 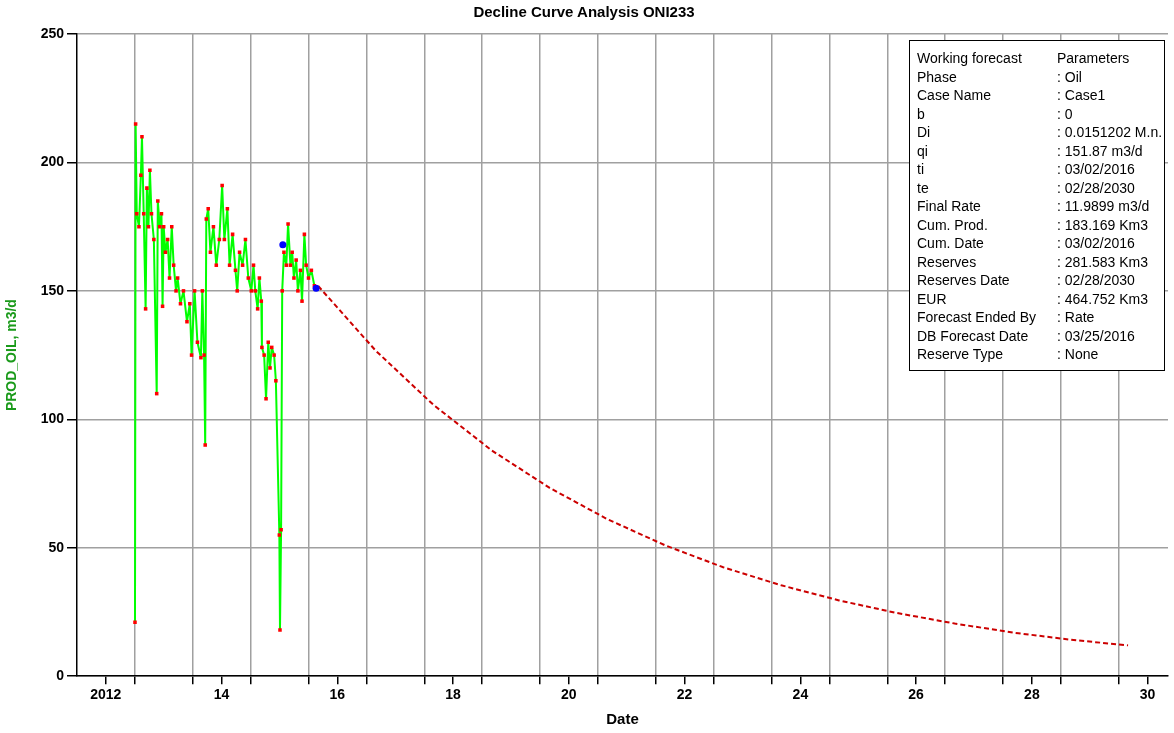 I want to click on annotation: : 0, so click(x=1065, y=113).